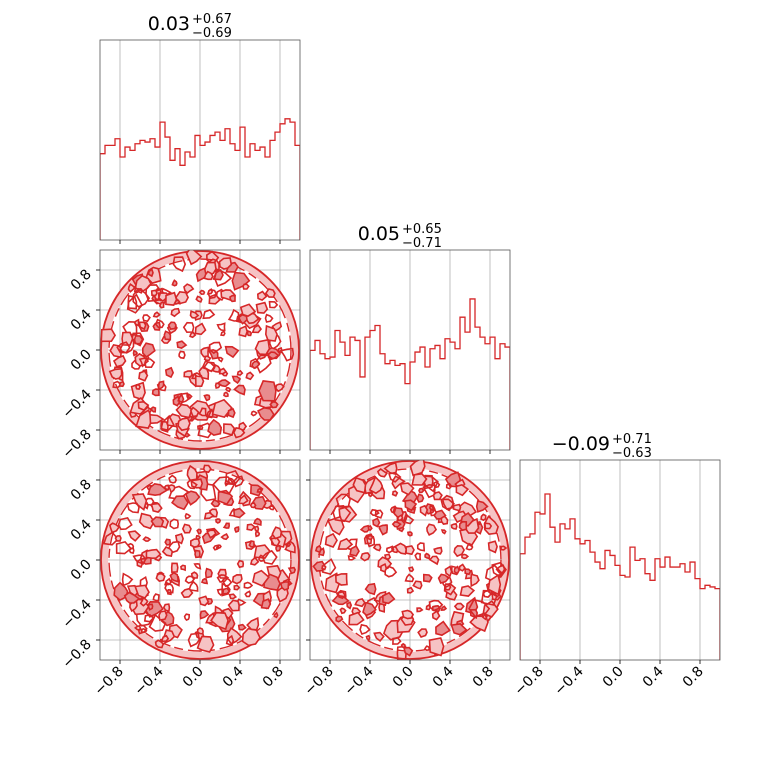 The height and width of the screenshot is (760, 760). I want to click on panel-0-0: 0.03 +0.67−0.69, so click(200, 128).